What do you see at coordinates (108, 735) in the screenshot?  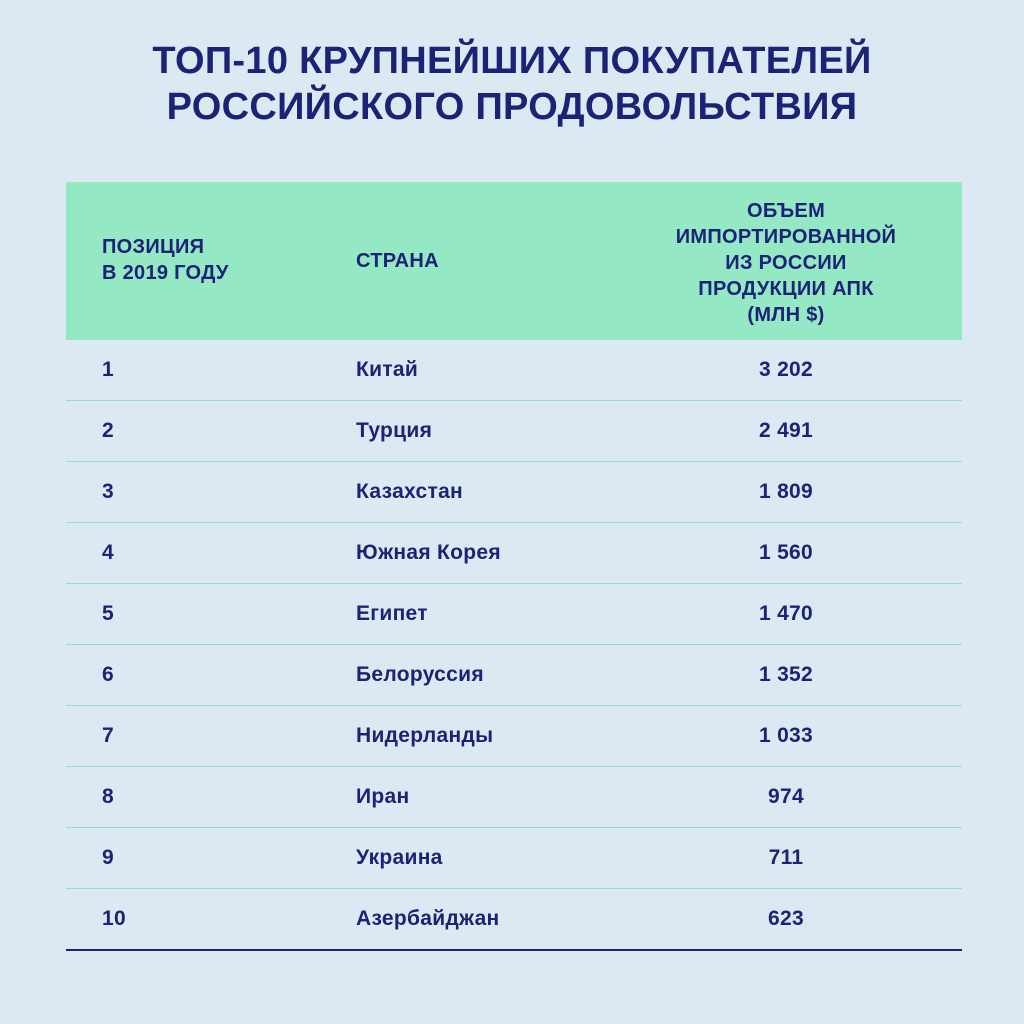 I see `cell-position: 7` at bounding box center [108, 735].